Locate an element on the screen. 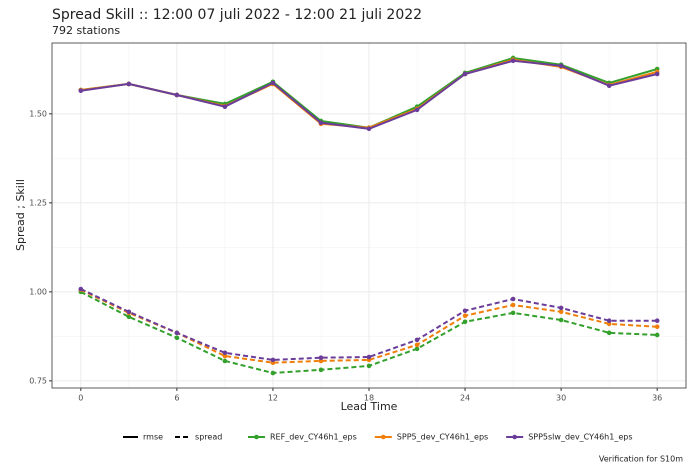 The image size is (687, 464). x-tick-label: 24 is located at coordinates (465, 398).